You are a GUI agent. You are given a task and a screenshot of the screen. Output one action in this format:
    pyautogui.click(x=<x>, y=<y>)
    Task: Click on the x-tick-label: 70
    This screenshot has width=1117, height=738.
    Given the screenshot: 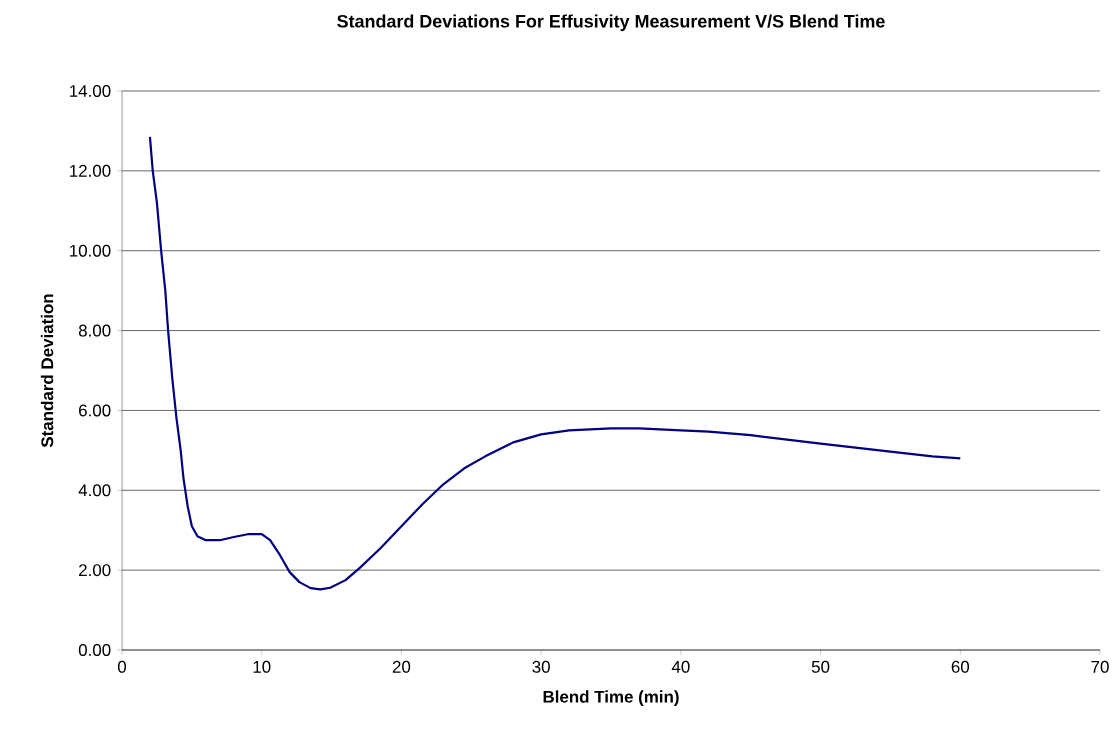 What is the action you would take?
    pyautogui.click(x=1100, y=666)
    